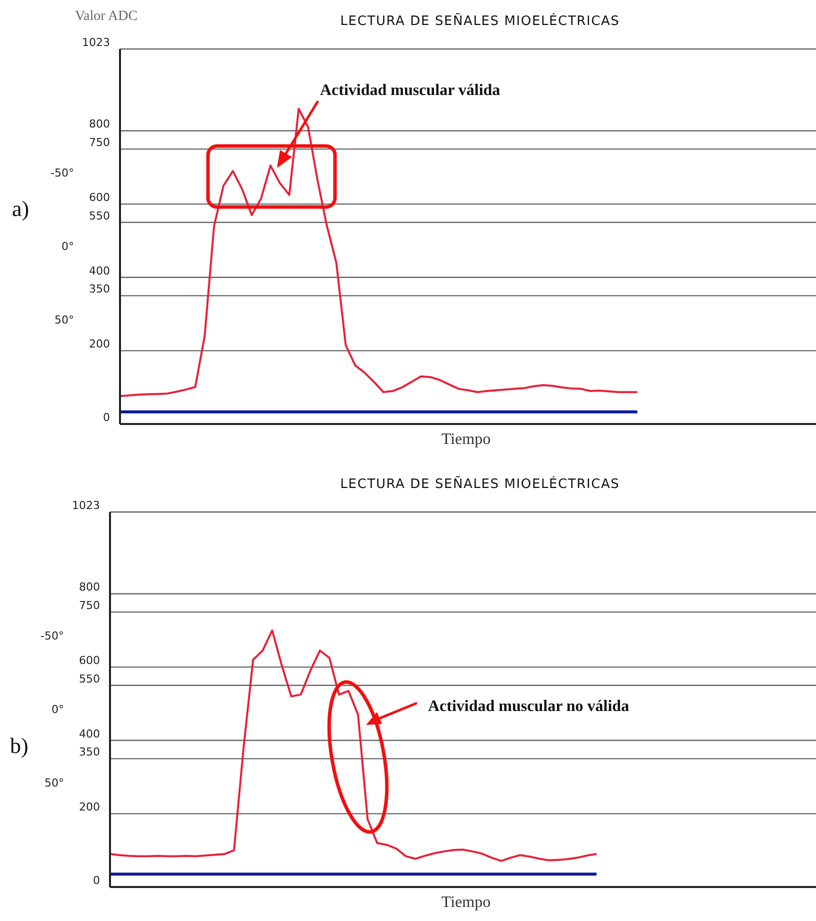 This screenshot has height=921, width=816. Describe the element at coordinates (410, 90) in the screenshot. I see `annotation: Actividad muscular válida` at that location.